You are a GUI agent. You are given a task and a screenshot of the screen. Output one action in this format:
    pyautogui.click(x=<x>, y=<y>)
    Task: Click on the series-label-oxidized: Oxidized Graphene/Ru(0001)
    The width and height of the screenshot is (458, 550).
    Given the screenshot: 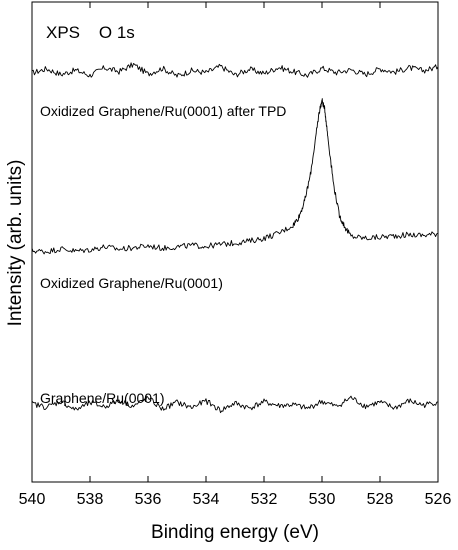 What is the action you would take?
    pyautogui.click(x=131, y=283)
    